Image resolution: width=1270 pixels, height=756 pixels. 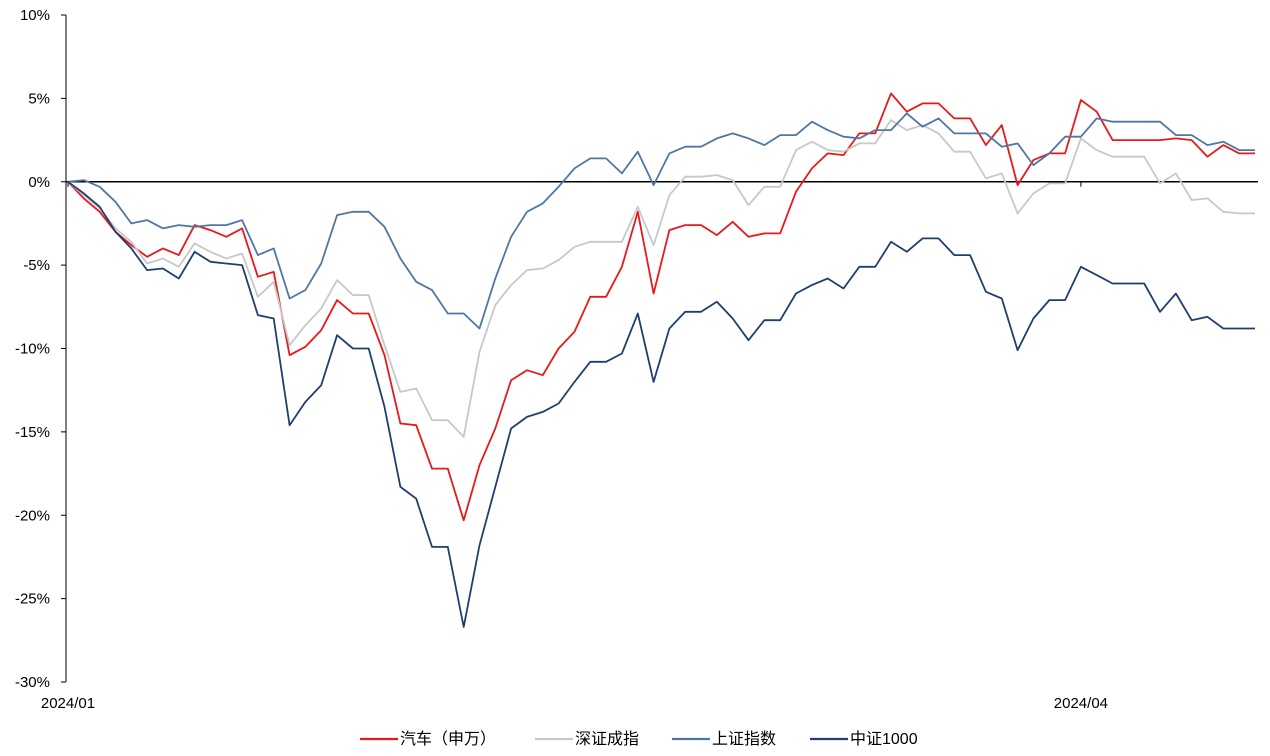 I want to click on y-tick-label: -5%, so click(x=36, y=265).